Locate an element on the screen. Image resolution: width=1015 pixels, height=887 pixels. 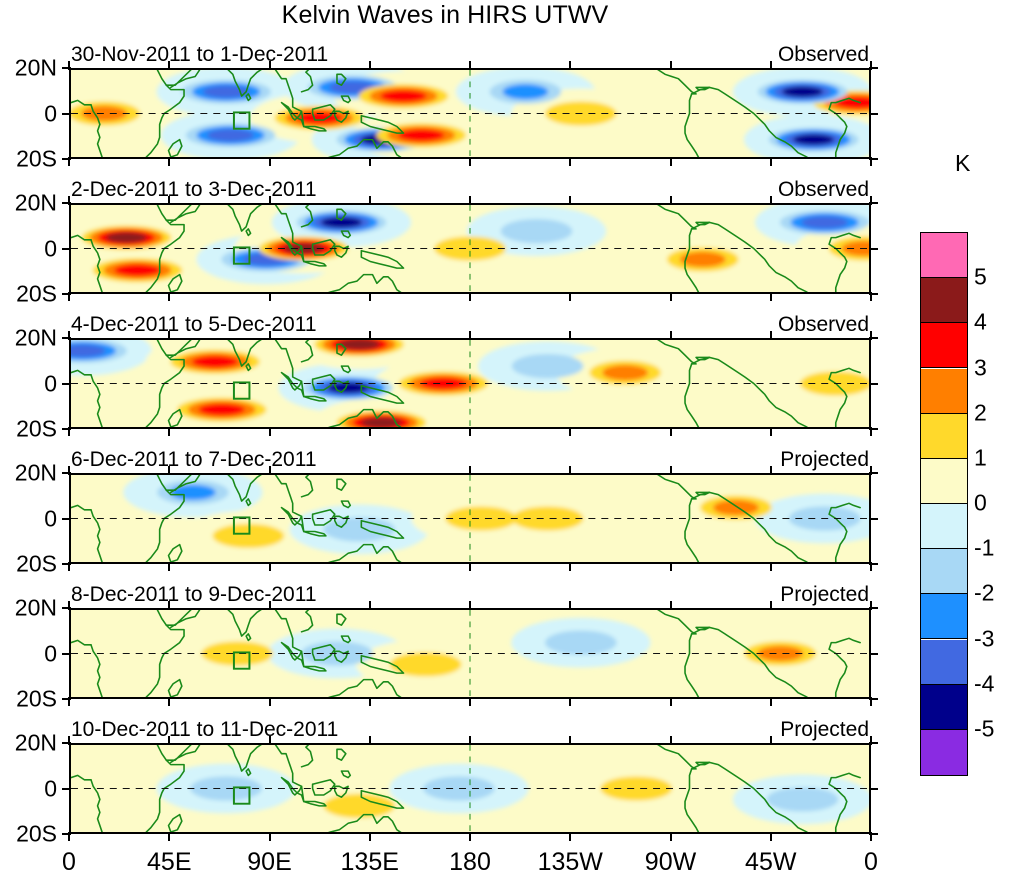
panel-status-label: Projected is located at coordinates (824, 729).